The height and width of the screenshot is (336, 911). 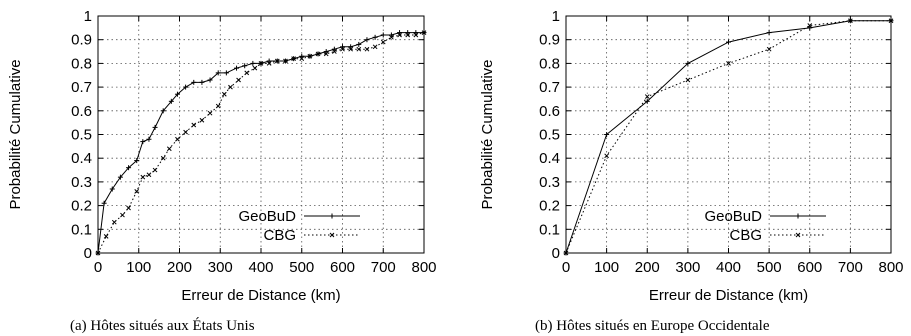 I want to click on x-tick-label: 0, so click(x=566, y=267).